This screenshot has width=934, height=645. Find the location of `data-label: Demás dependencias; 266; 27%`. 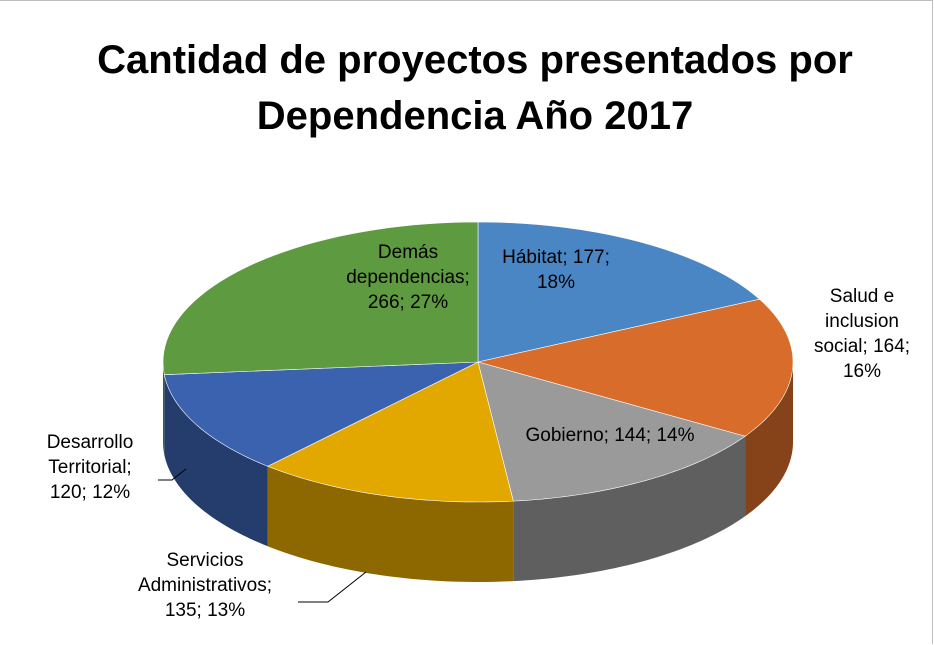

data-label: Demás dependencias; 266; 27% is located at coordinates (408, 277).